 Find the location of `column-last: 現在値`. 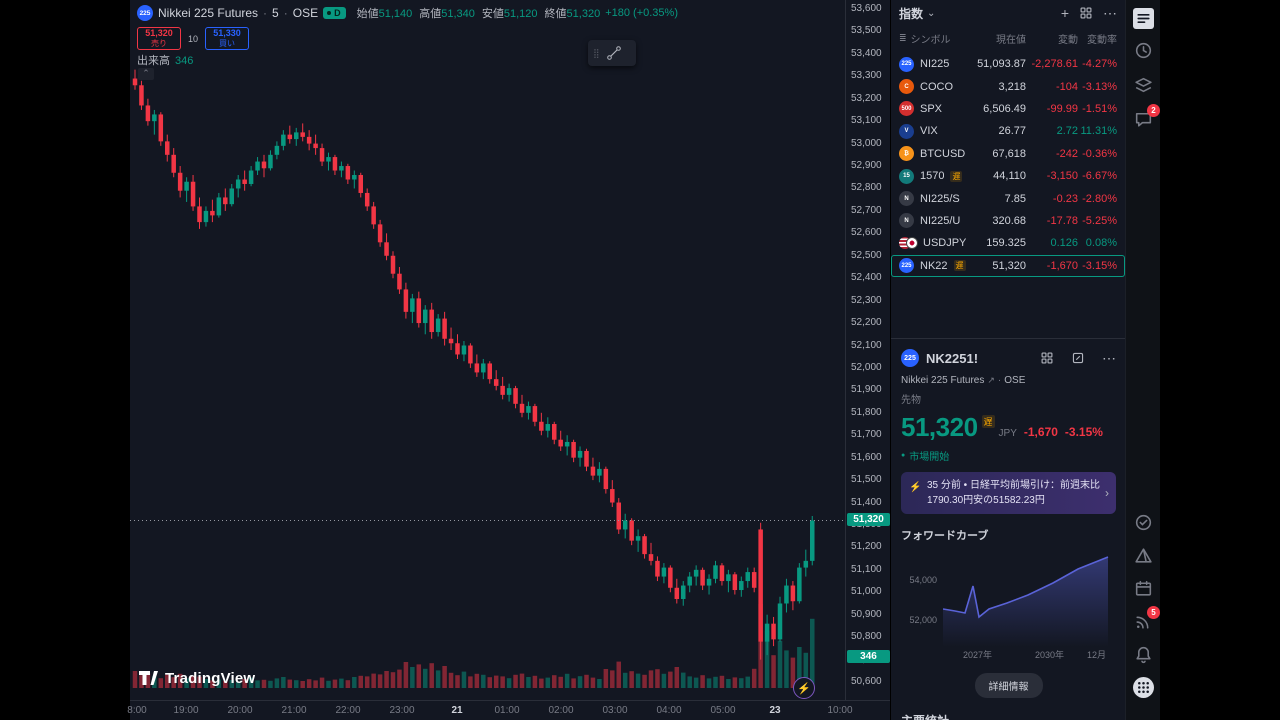

column-last: 現在値 is located at coordinates (1011, 40).